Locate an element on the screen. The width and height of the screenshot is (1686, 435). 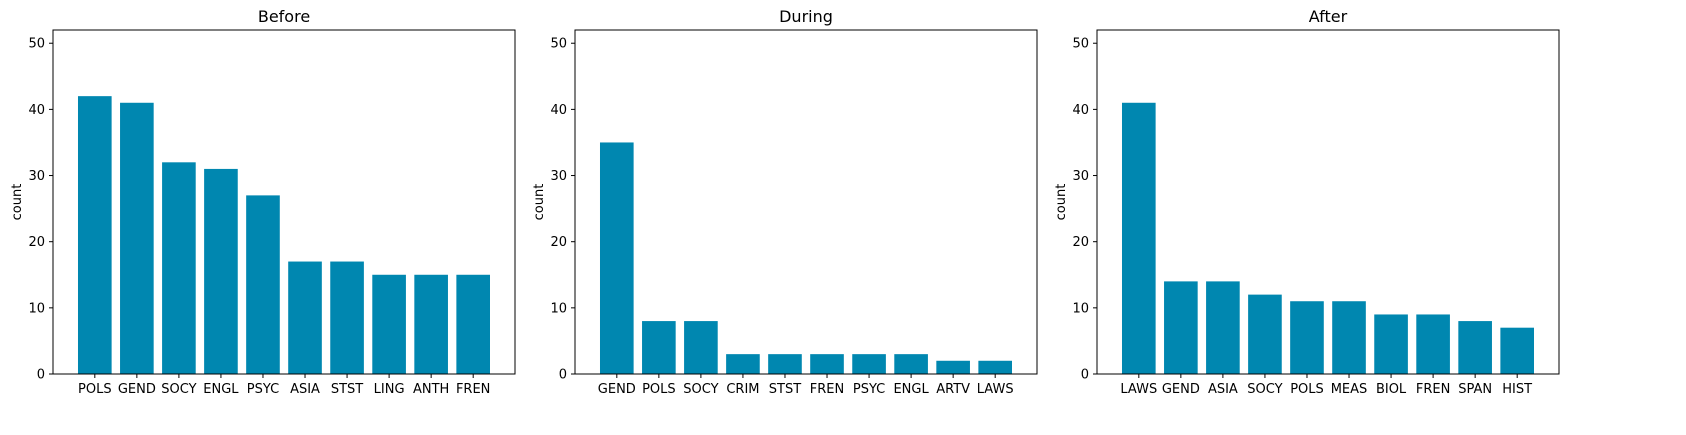
x-tick-label: MEAS is located at coordinates (1349, 389).